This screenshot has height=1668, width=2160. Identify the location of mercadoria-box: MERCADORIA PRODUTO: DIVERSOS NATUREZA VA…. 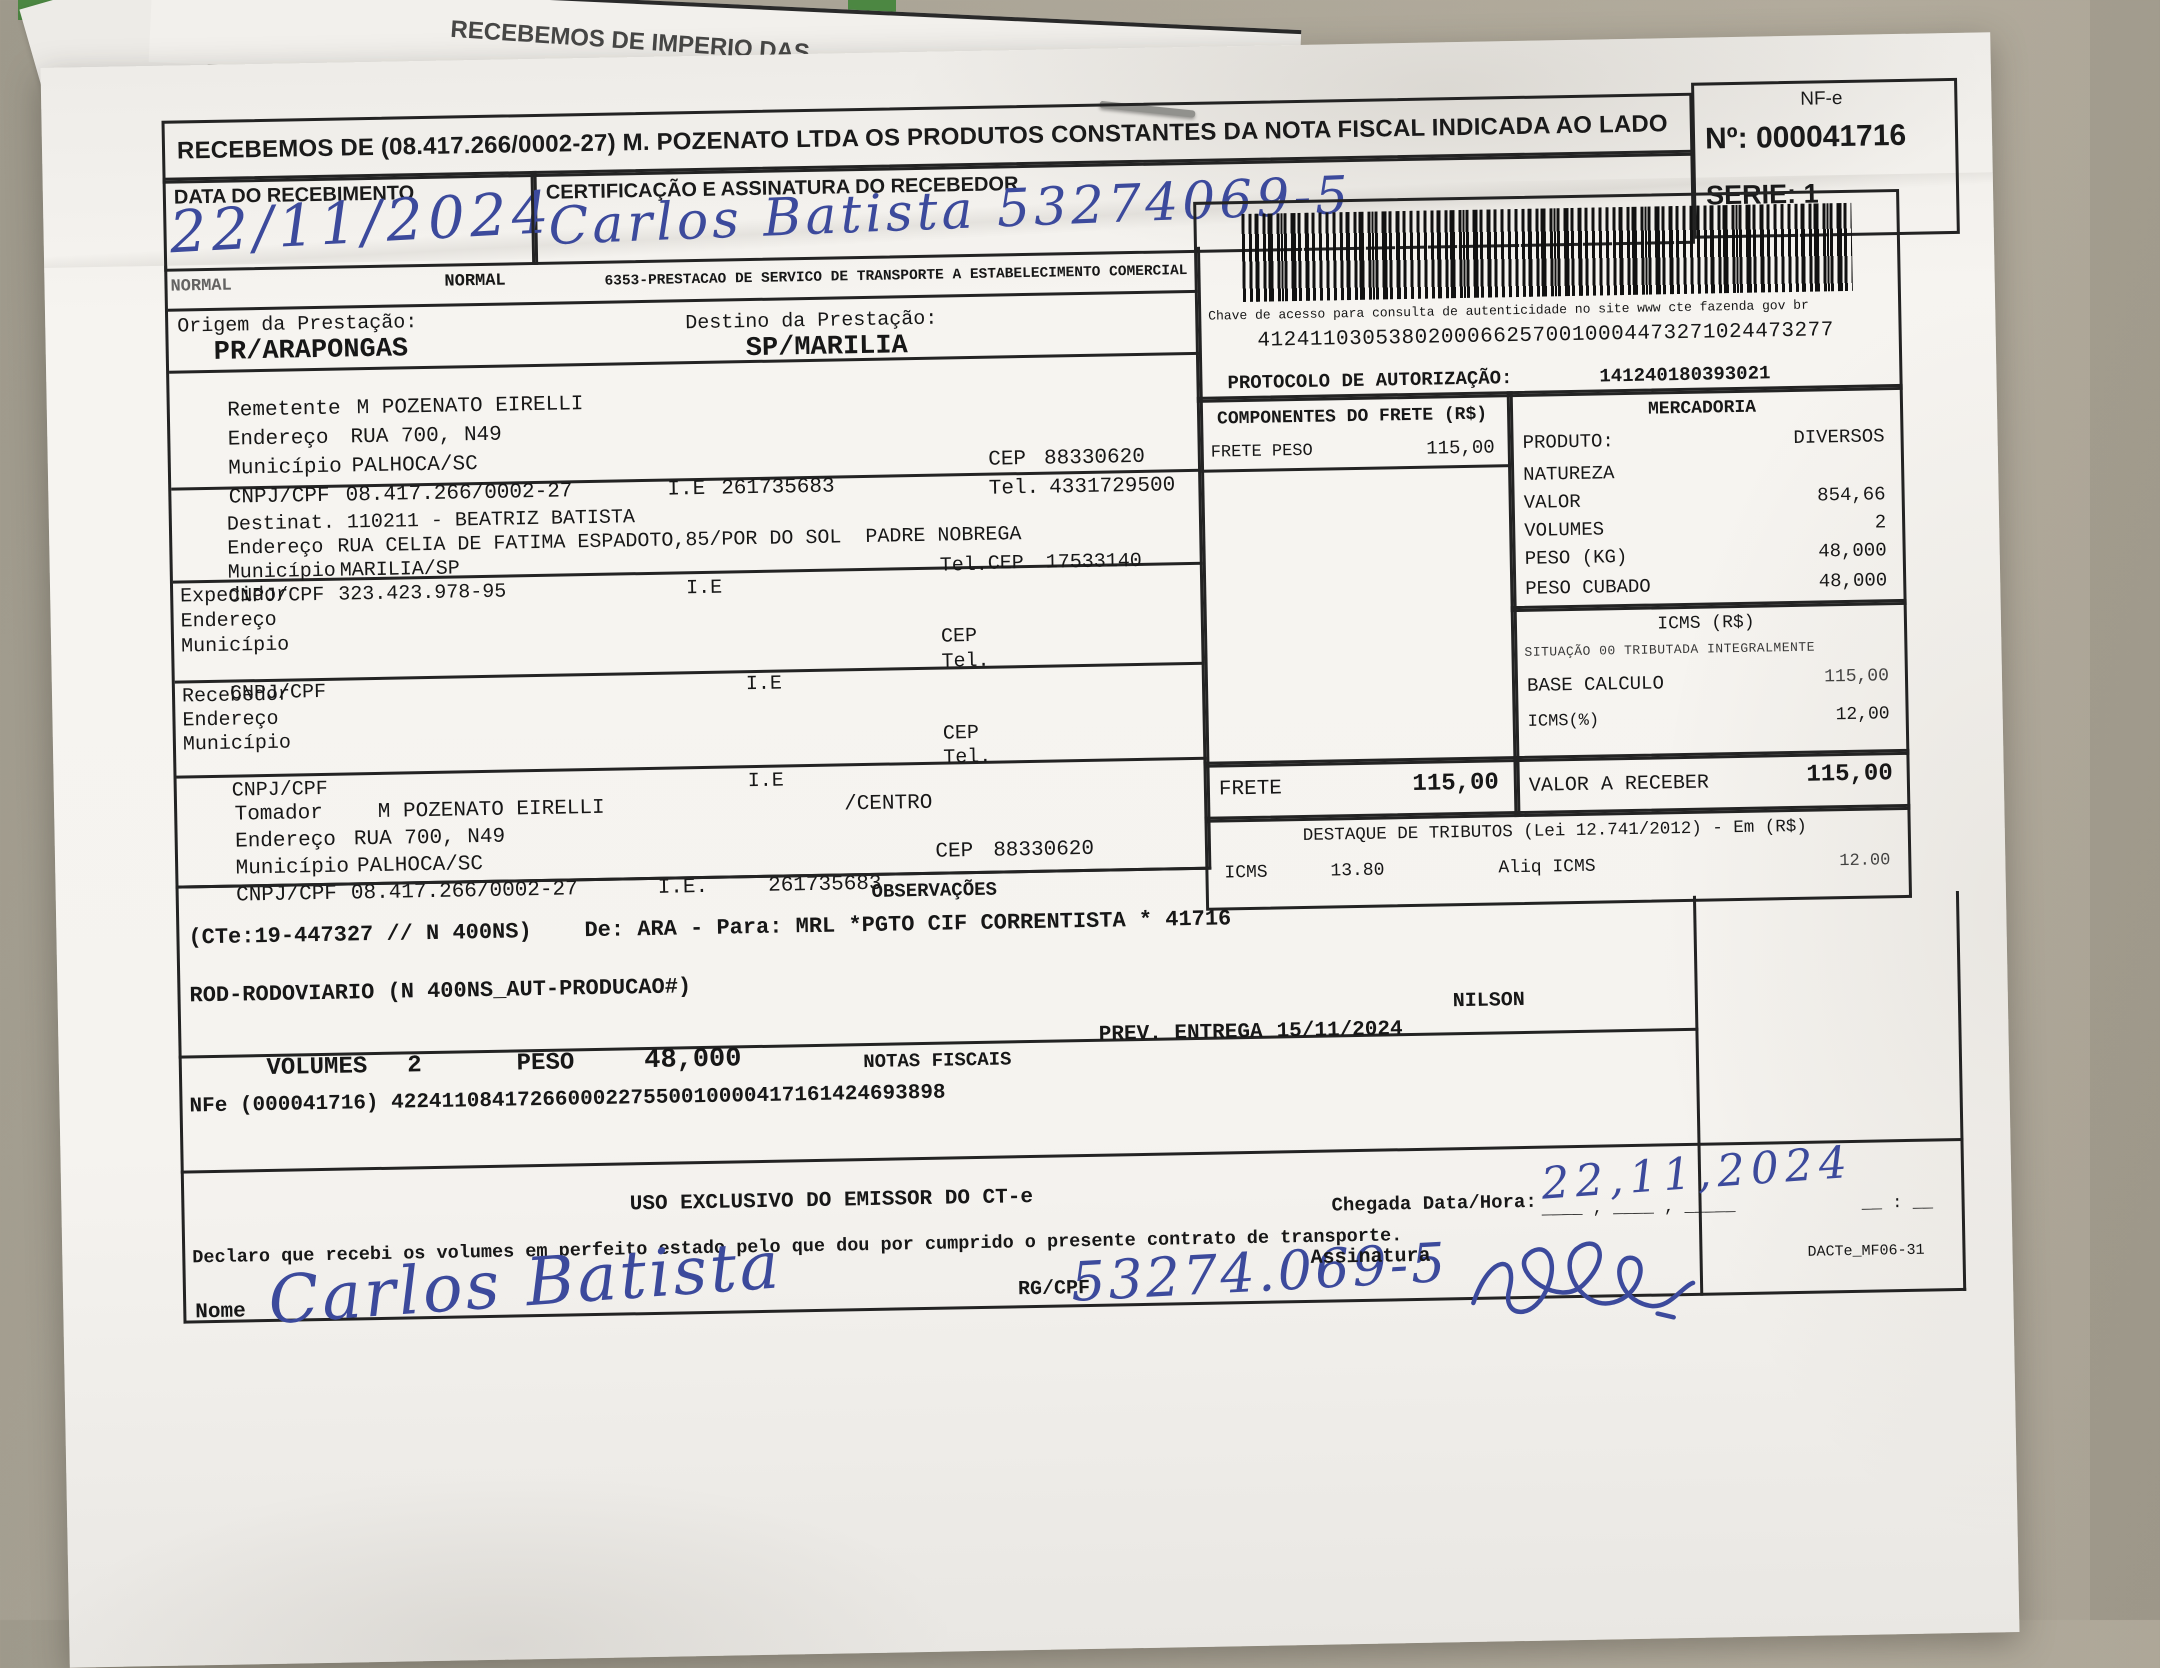
(1706, 498).